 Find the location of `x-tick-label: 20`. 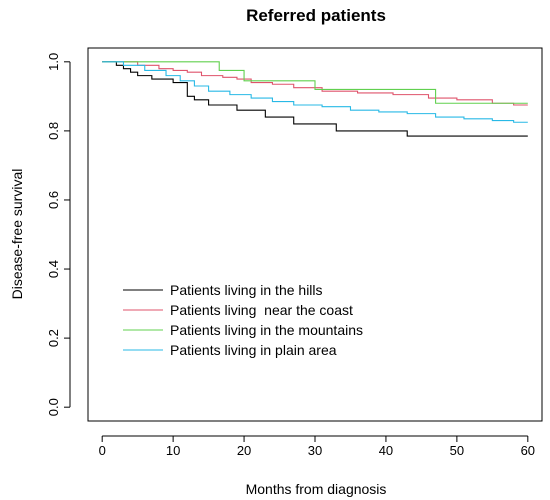

x-tick-label: 20 is located at coordinates (244, 450).